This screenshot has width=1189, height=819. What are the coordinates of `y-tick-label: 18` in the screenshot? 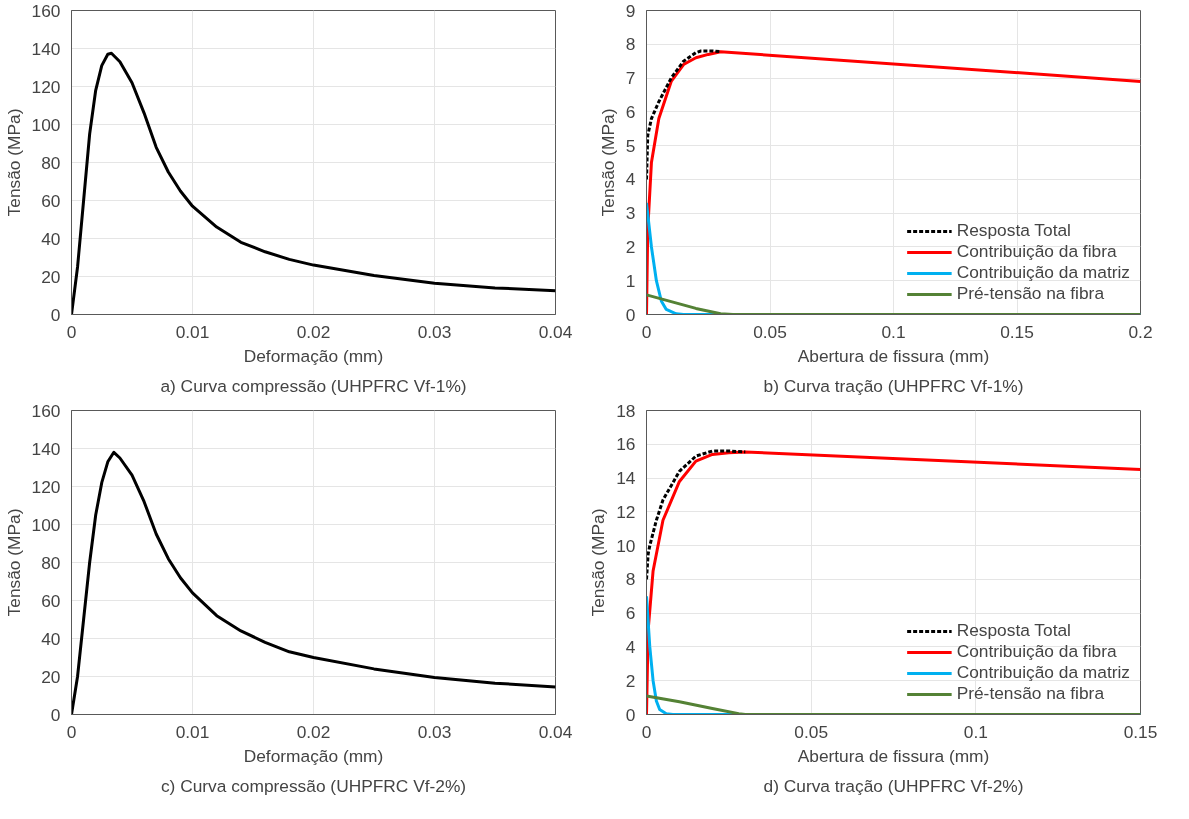 It's located at (626, 410).